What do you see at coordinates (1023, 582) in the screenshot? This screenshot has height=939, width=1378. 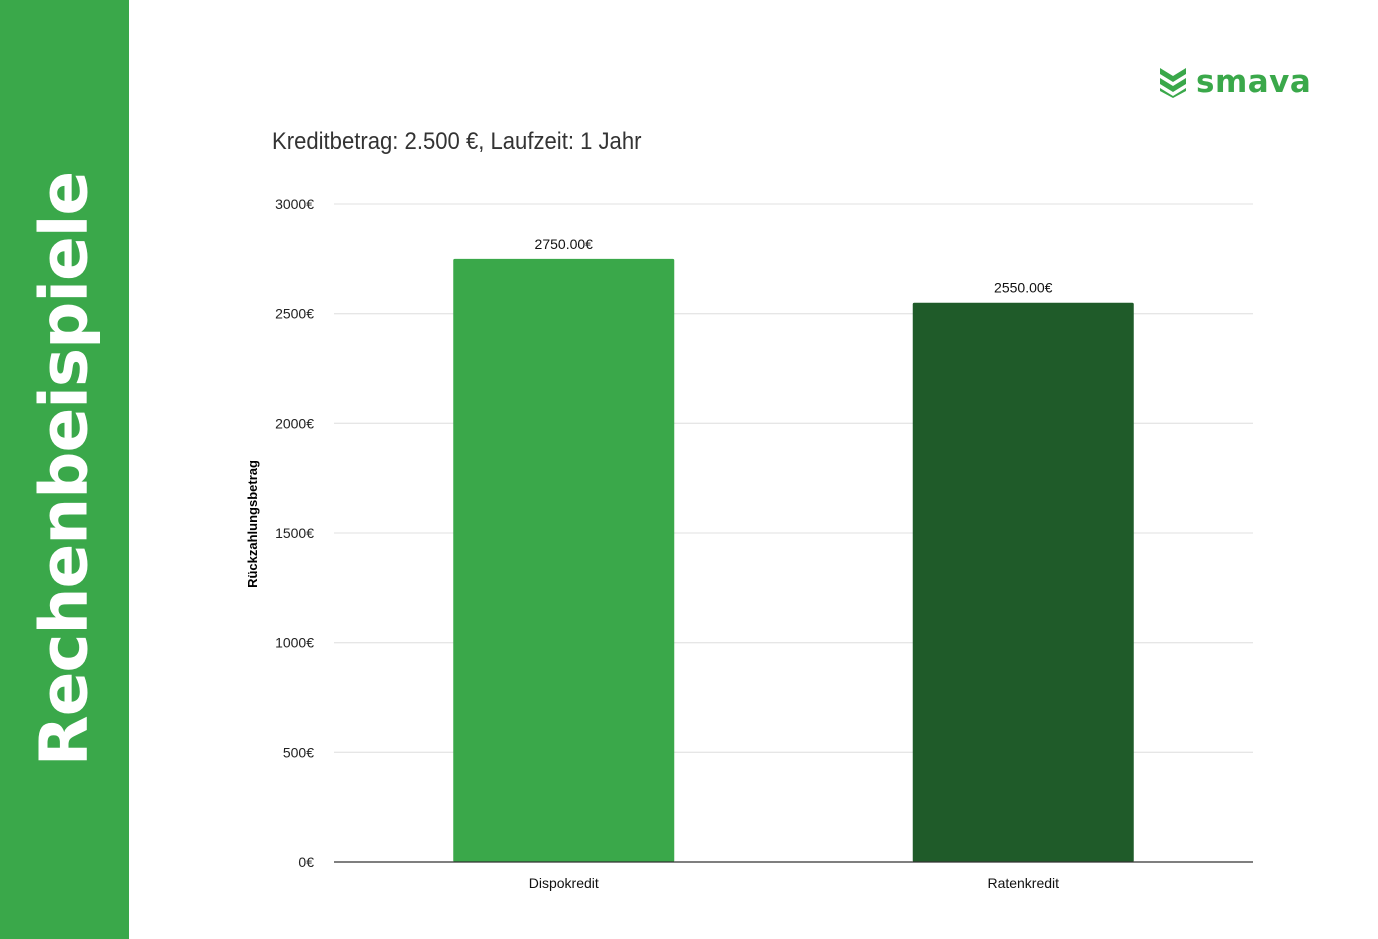 I see `bar-ratenkredit` at bounding box center [1023, 582].